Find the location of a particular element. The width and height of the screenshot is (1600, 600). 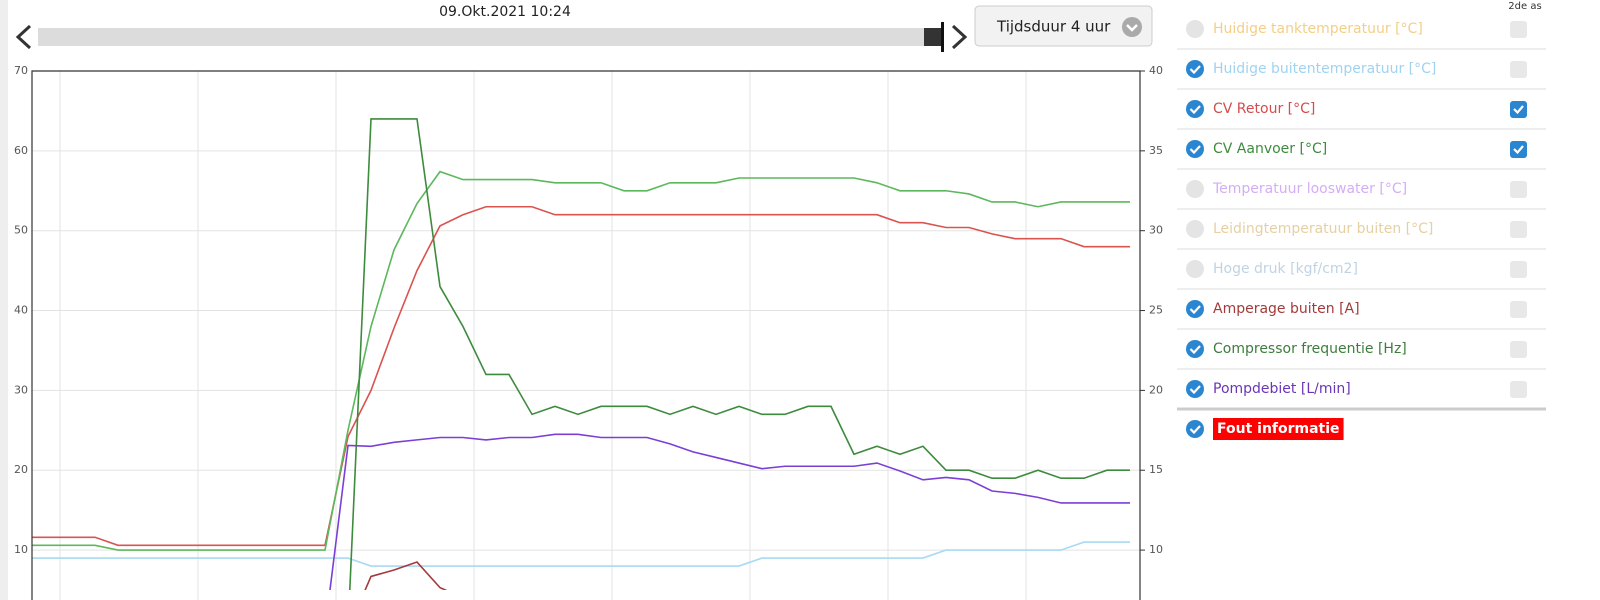

duration-dropdown is located at coordinates (1063, 26).